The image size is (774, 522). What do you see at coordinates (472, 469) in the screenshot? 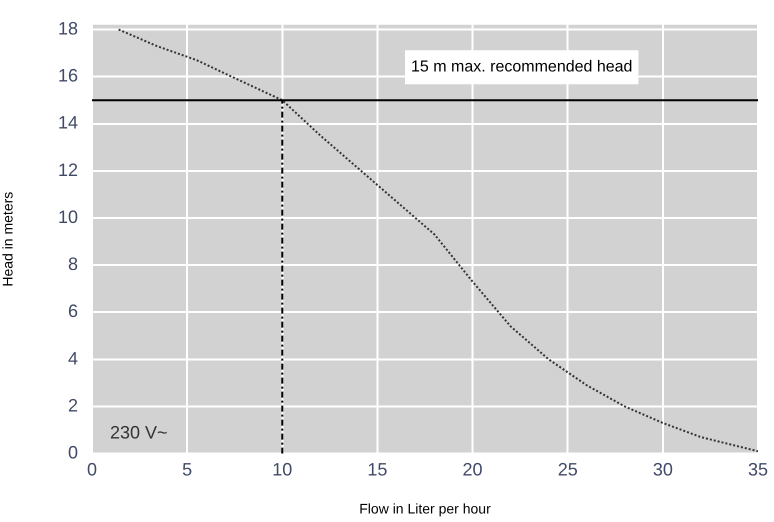
I see `x-tick-label: 20` at bounding box center [472, 469].